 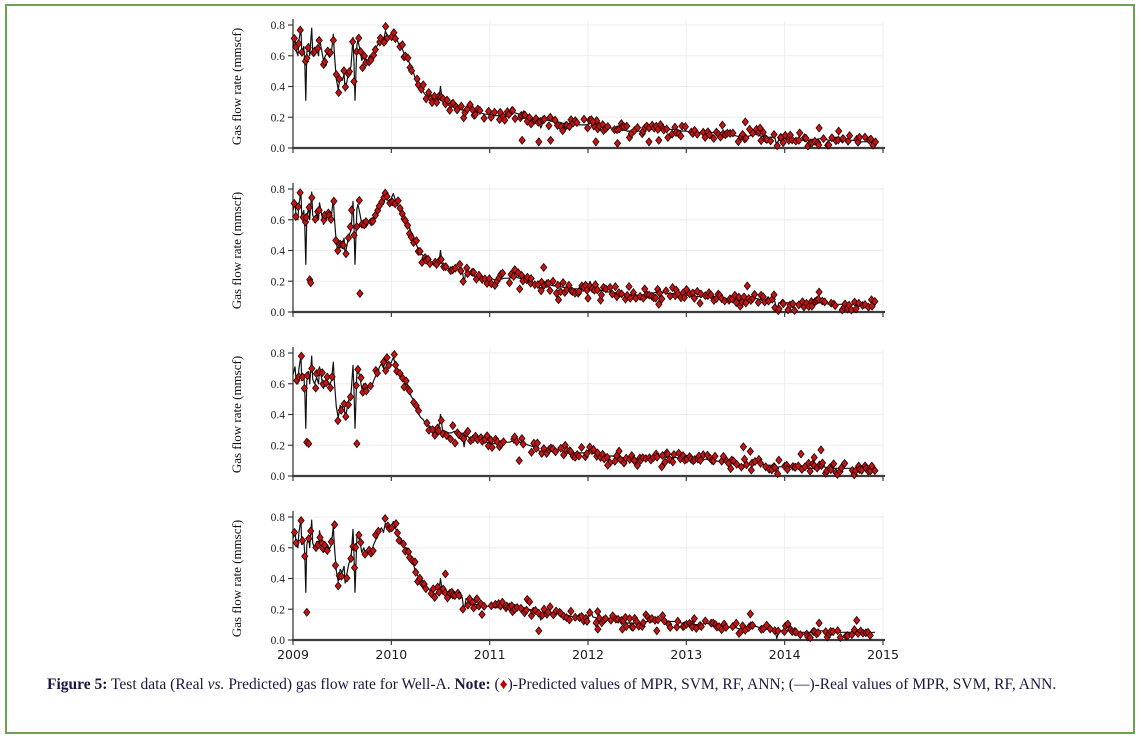 I want to click on svg-text: 2011, so click(x=490, y=654).